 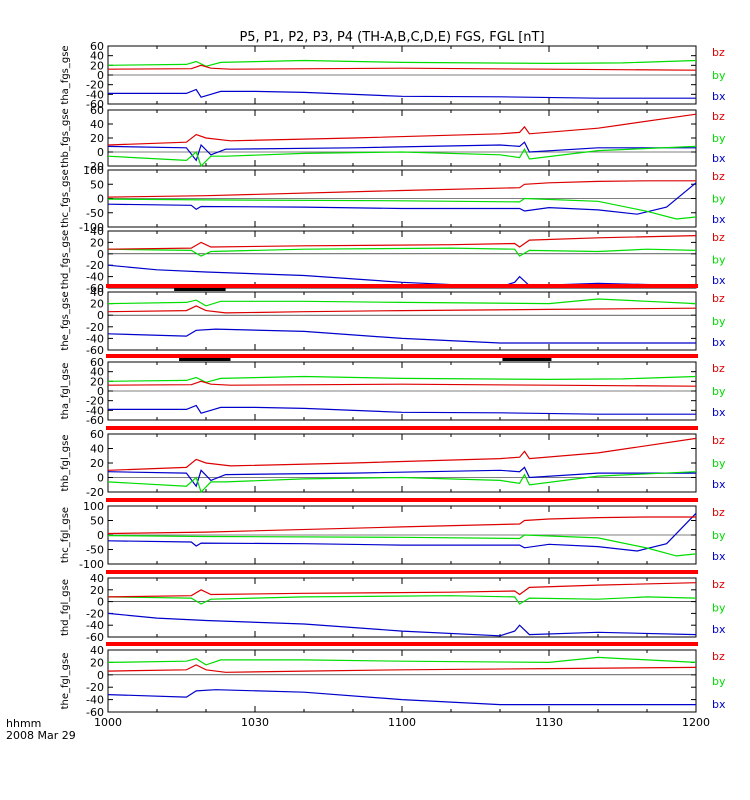 I want to click on x-label-line-1: hhmm, so click(x=23, y=723).